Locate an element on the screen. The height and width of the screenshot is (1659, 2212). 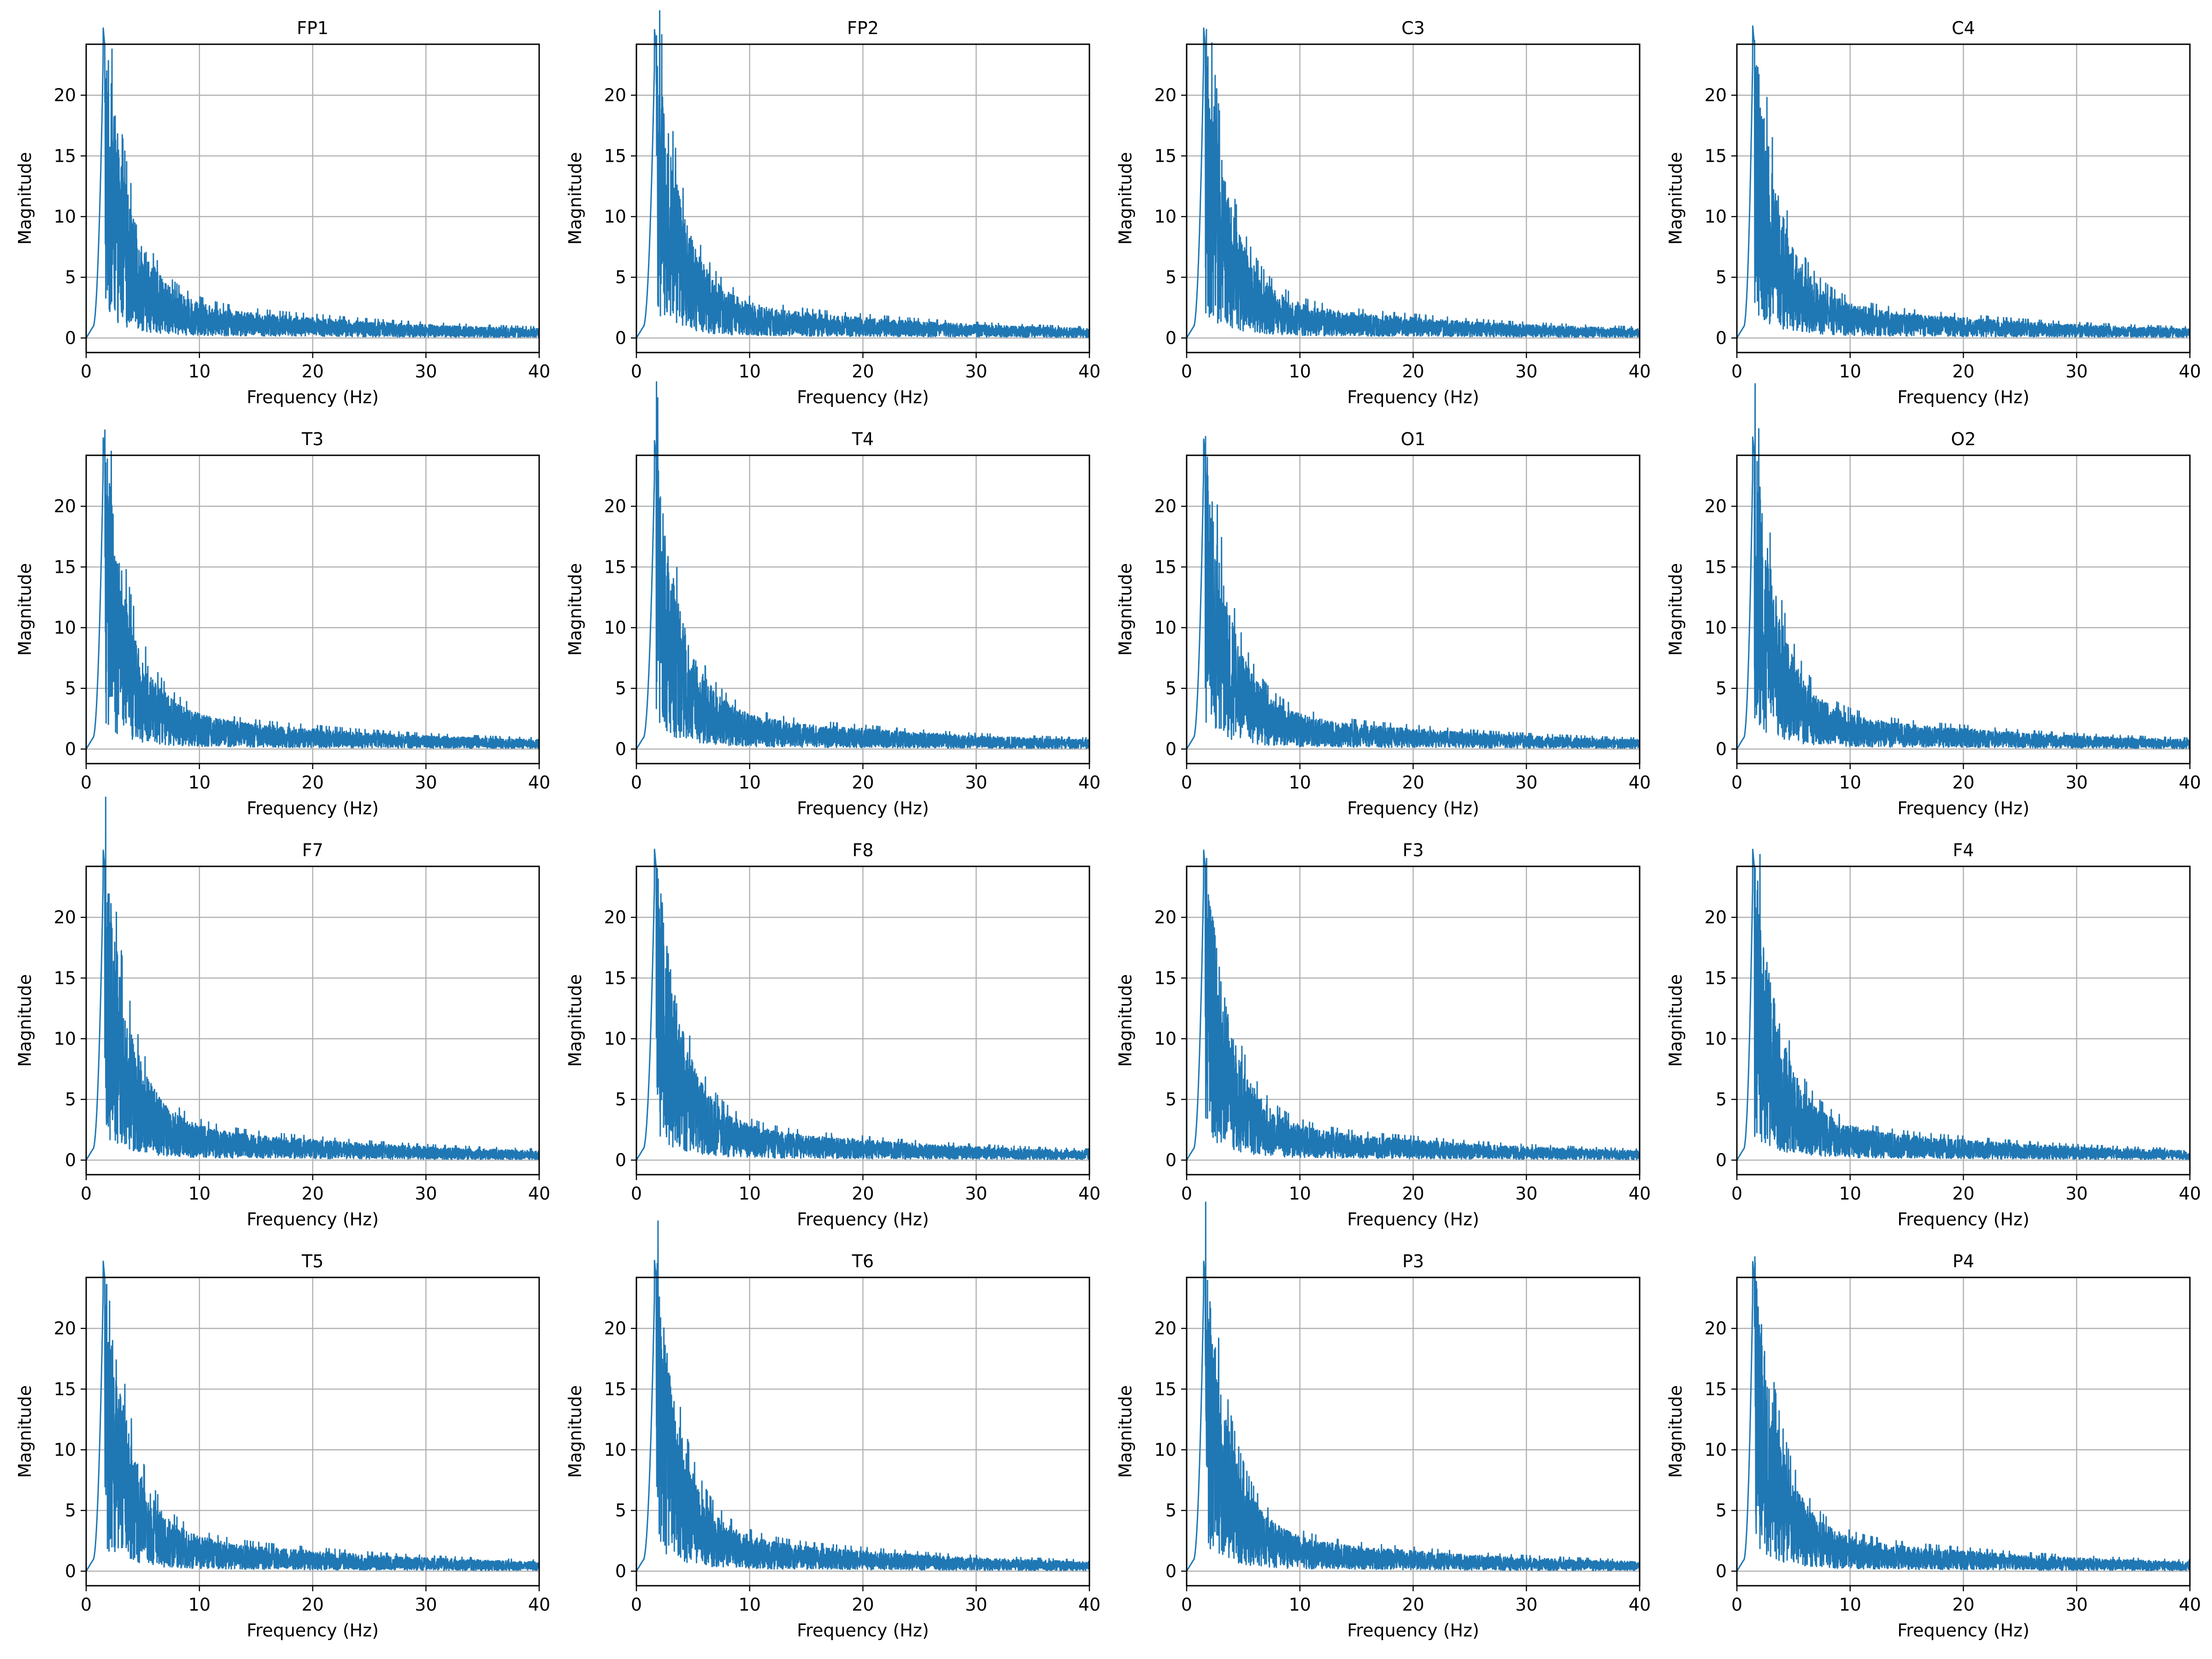
subplot-title: FP1 is located at coordinates (313, 28).